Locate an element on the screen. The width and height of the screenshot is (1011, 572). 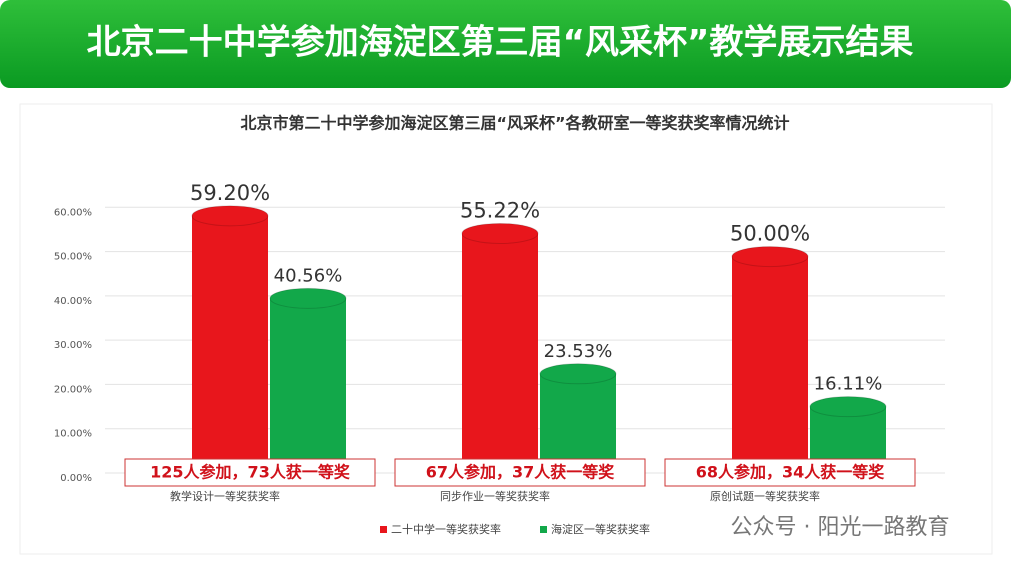
y-tick-label: 40.00% is located at coordinates (73, 301).